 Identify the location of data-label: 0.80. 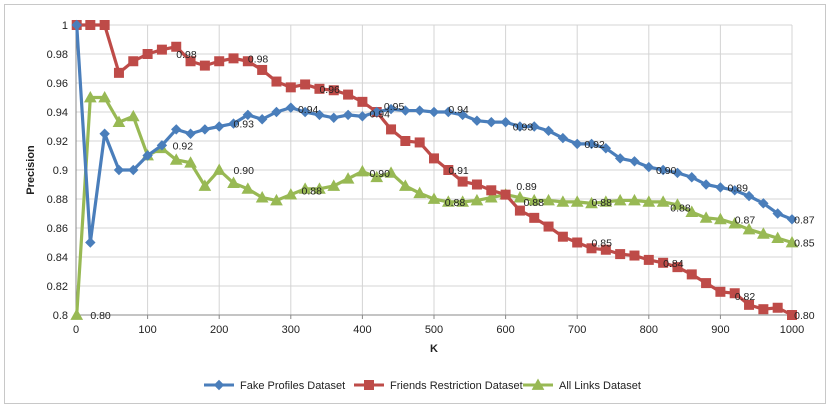
(804, 316).